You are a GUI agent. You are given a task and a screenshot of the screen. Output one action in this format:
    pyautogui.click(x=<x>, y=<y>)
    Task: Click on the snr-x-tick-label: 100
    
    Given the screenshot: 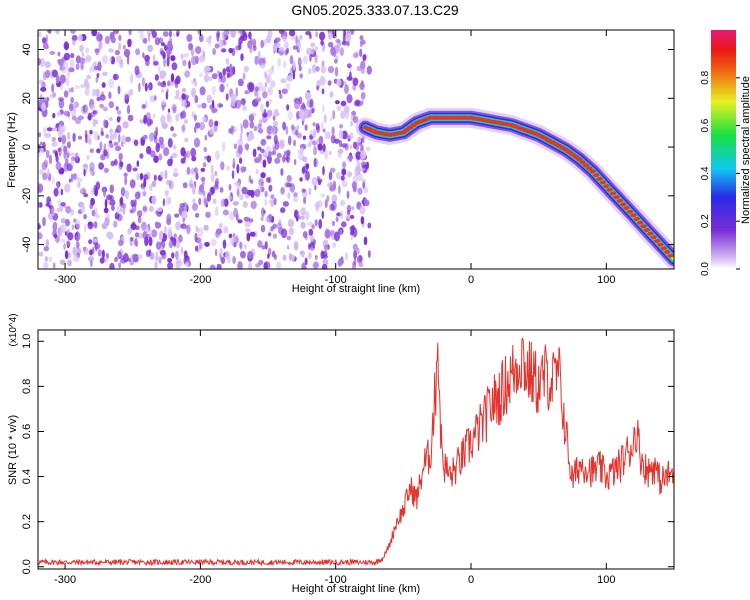 What is the action you would take?
    pyautogui.click(x=606, y=580)
    